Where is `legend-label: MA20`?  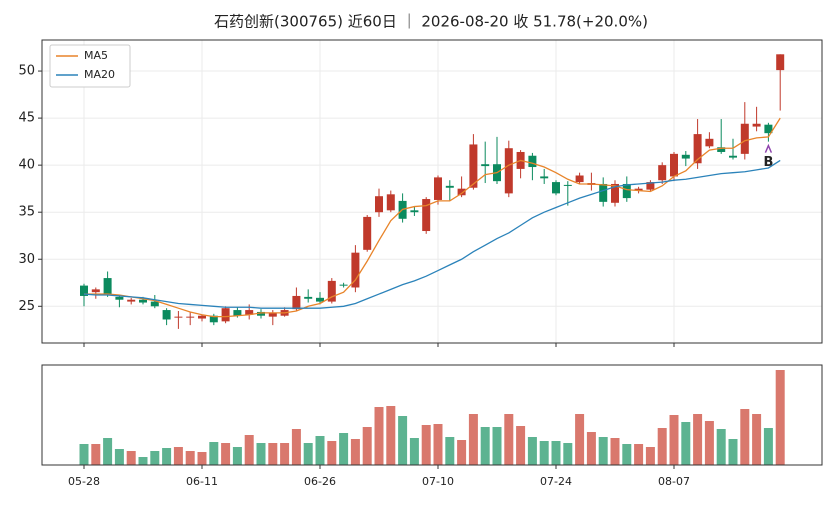
legend-label: MA20 is located at coordinates (99, 74).